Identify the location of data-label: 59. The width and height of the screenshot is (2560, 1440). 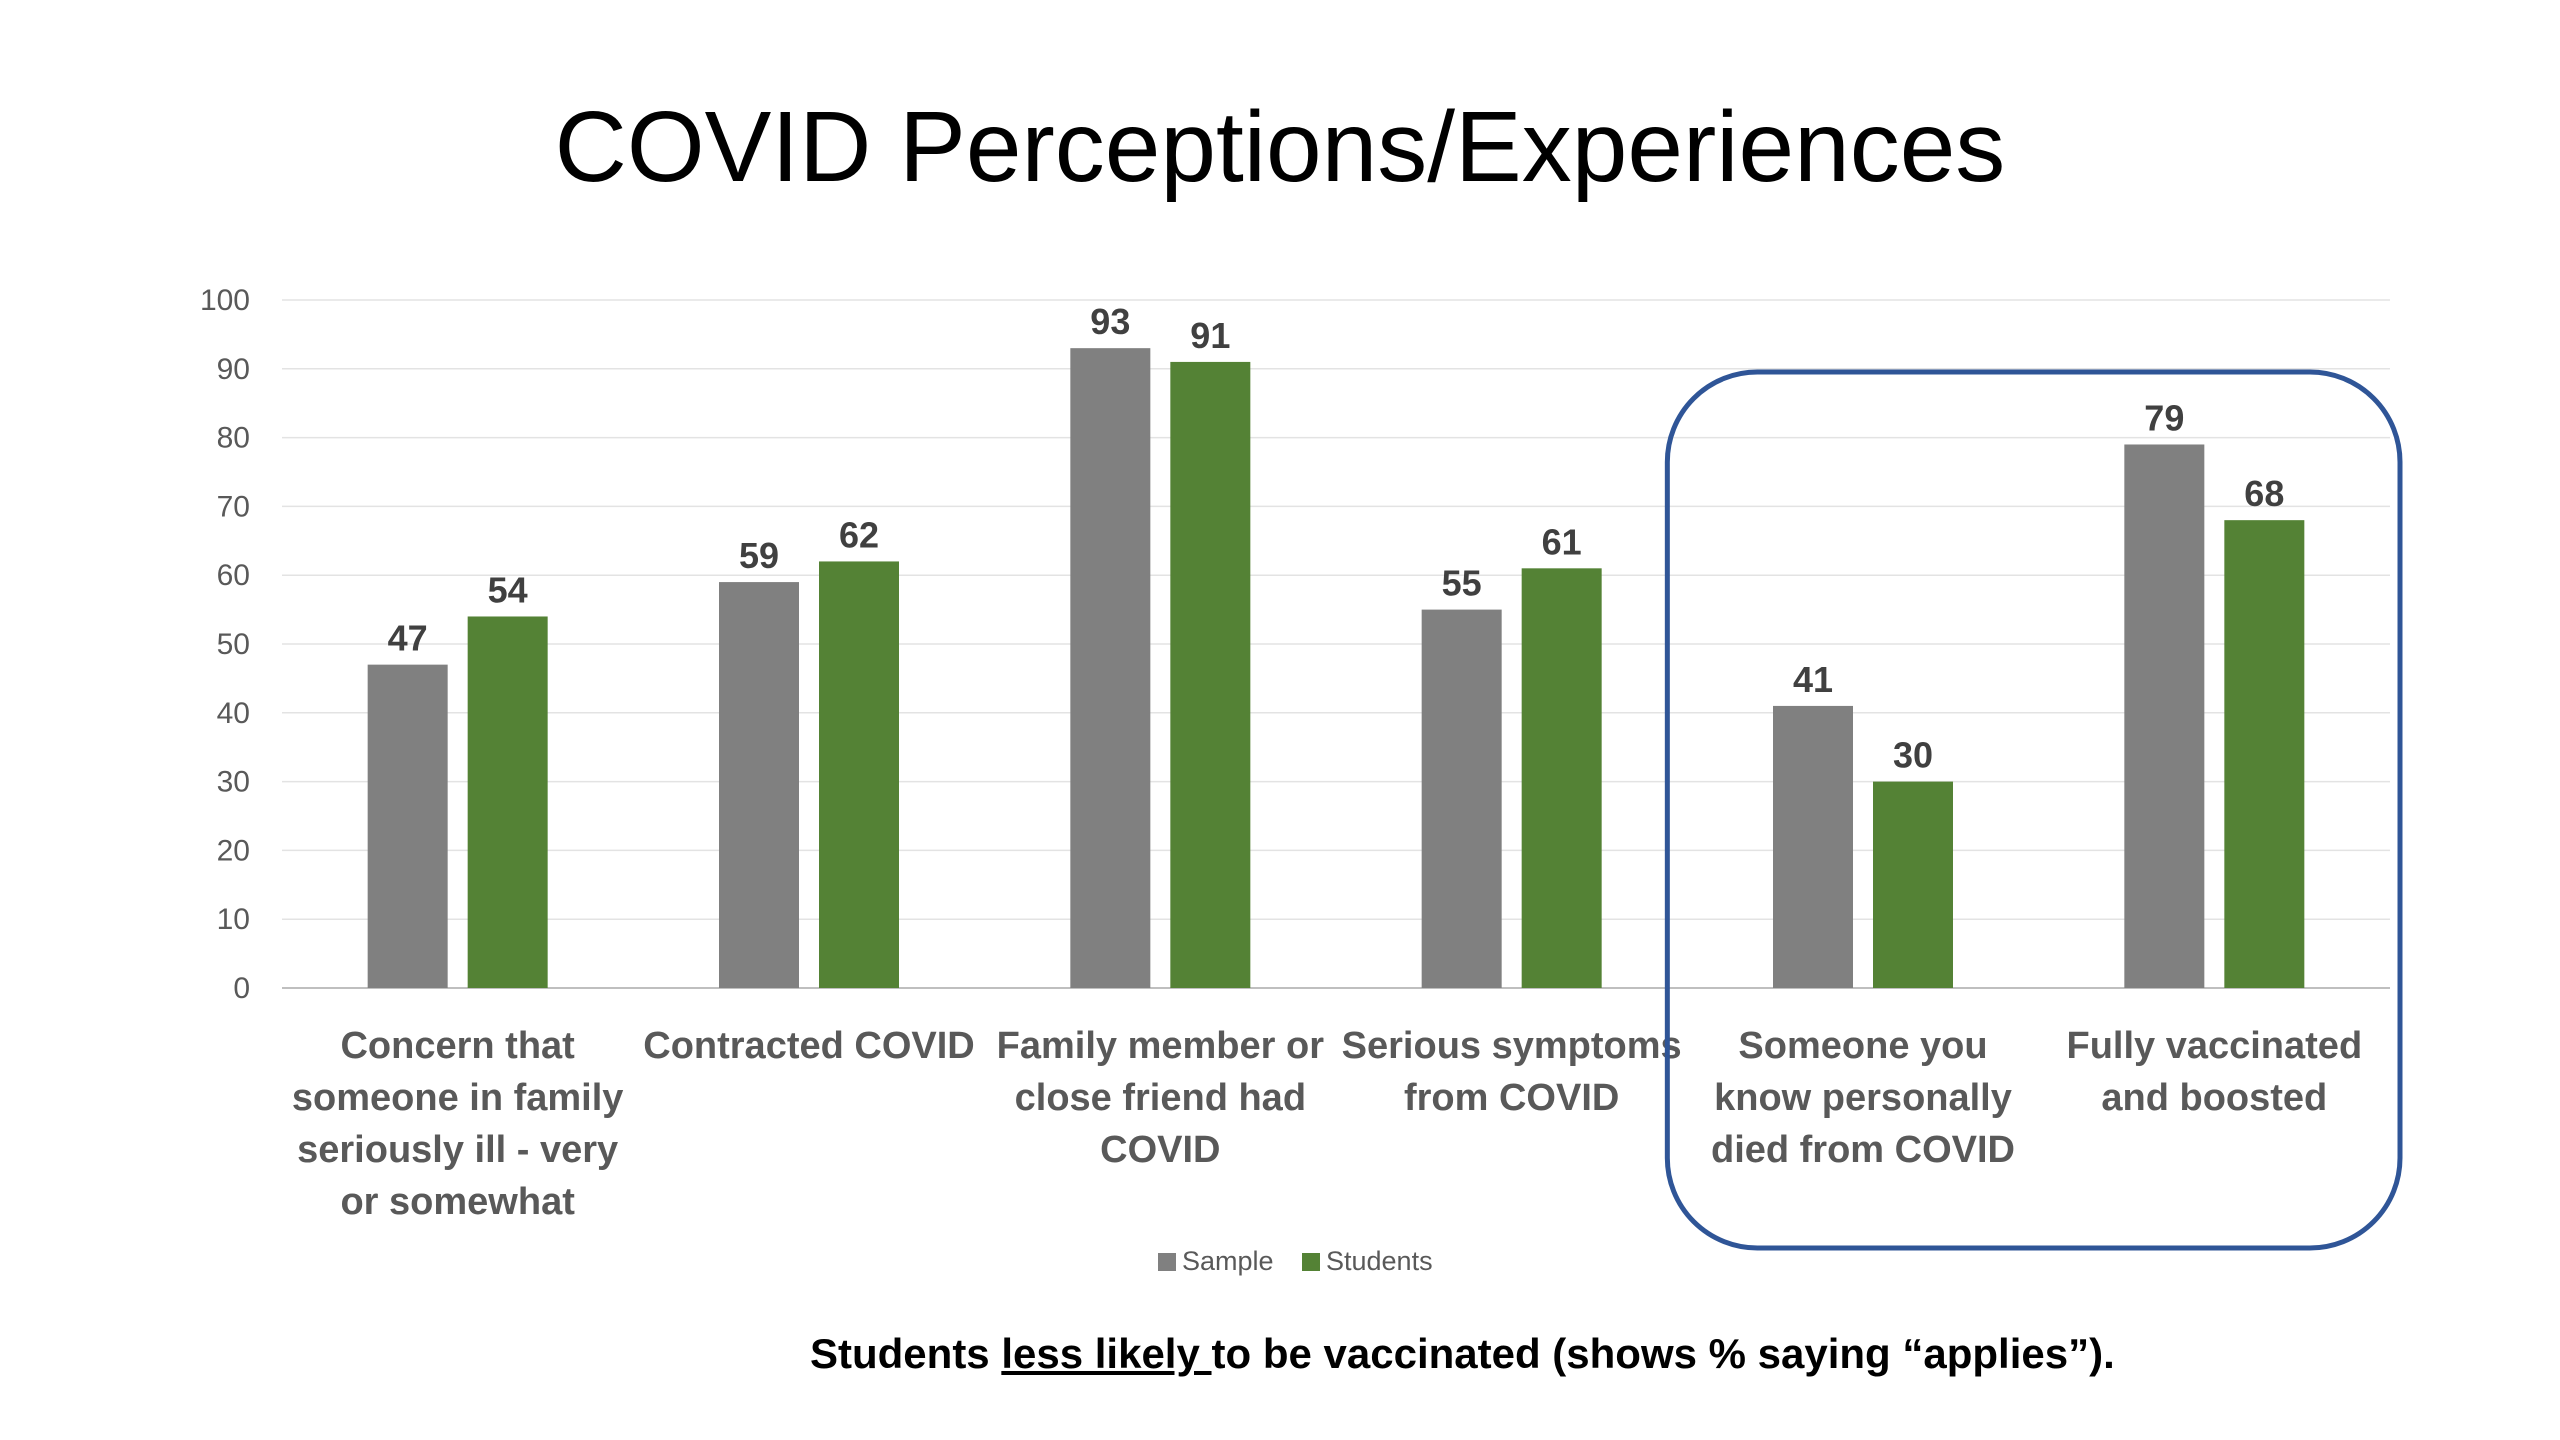
(759, 555).